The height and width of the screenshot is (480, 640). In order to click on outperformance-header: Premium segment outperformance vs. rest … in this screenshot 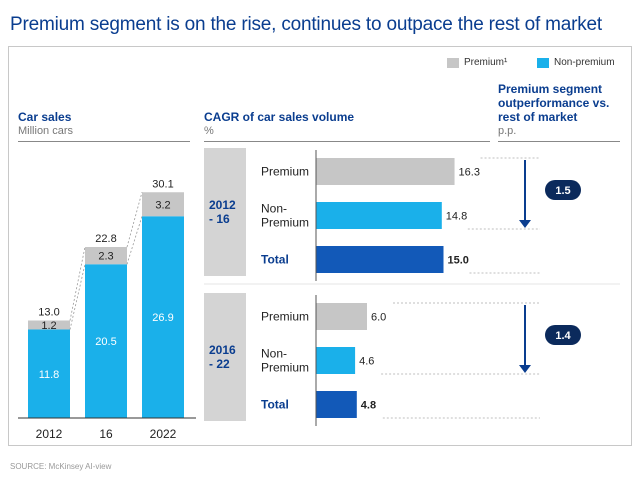, I will do `click(553, 103)`.